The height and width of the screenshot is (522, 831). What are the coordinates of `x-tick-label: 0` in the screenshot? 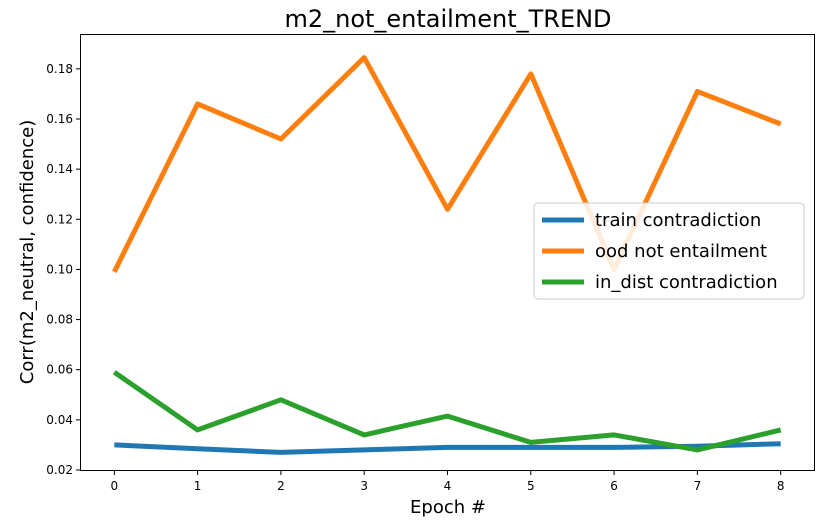 It's located at (114, 486).